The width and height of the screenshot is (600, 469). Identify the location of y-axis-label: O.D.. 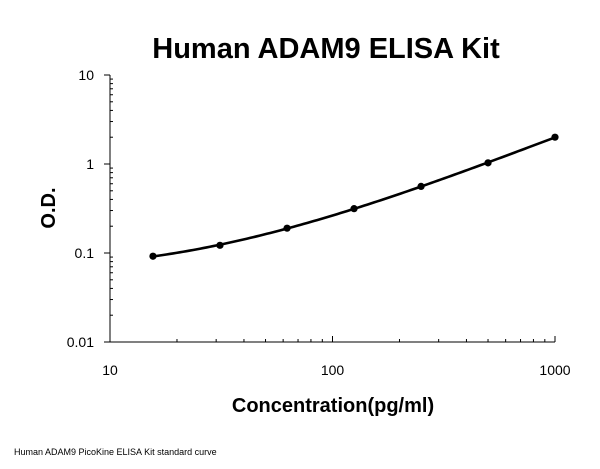
(49, 207).